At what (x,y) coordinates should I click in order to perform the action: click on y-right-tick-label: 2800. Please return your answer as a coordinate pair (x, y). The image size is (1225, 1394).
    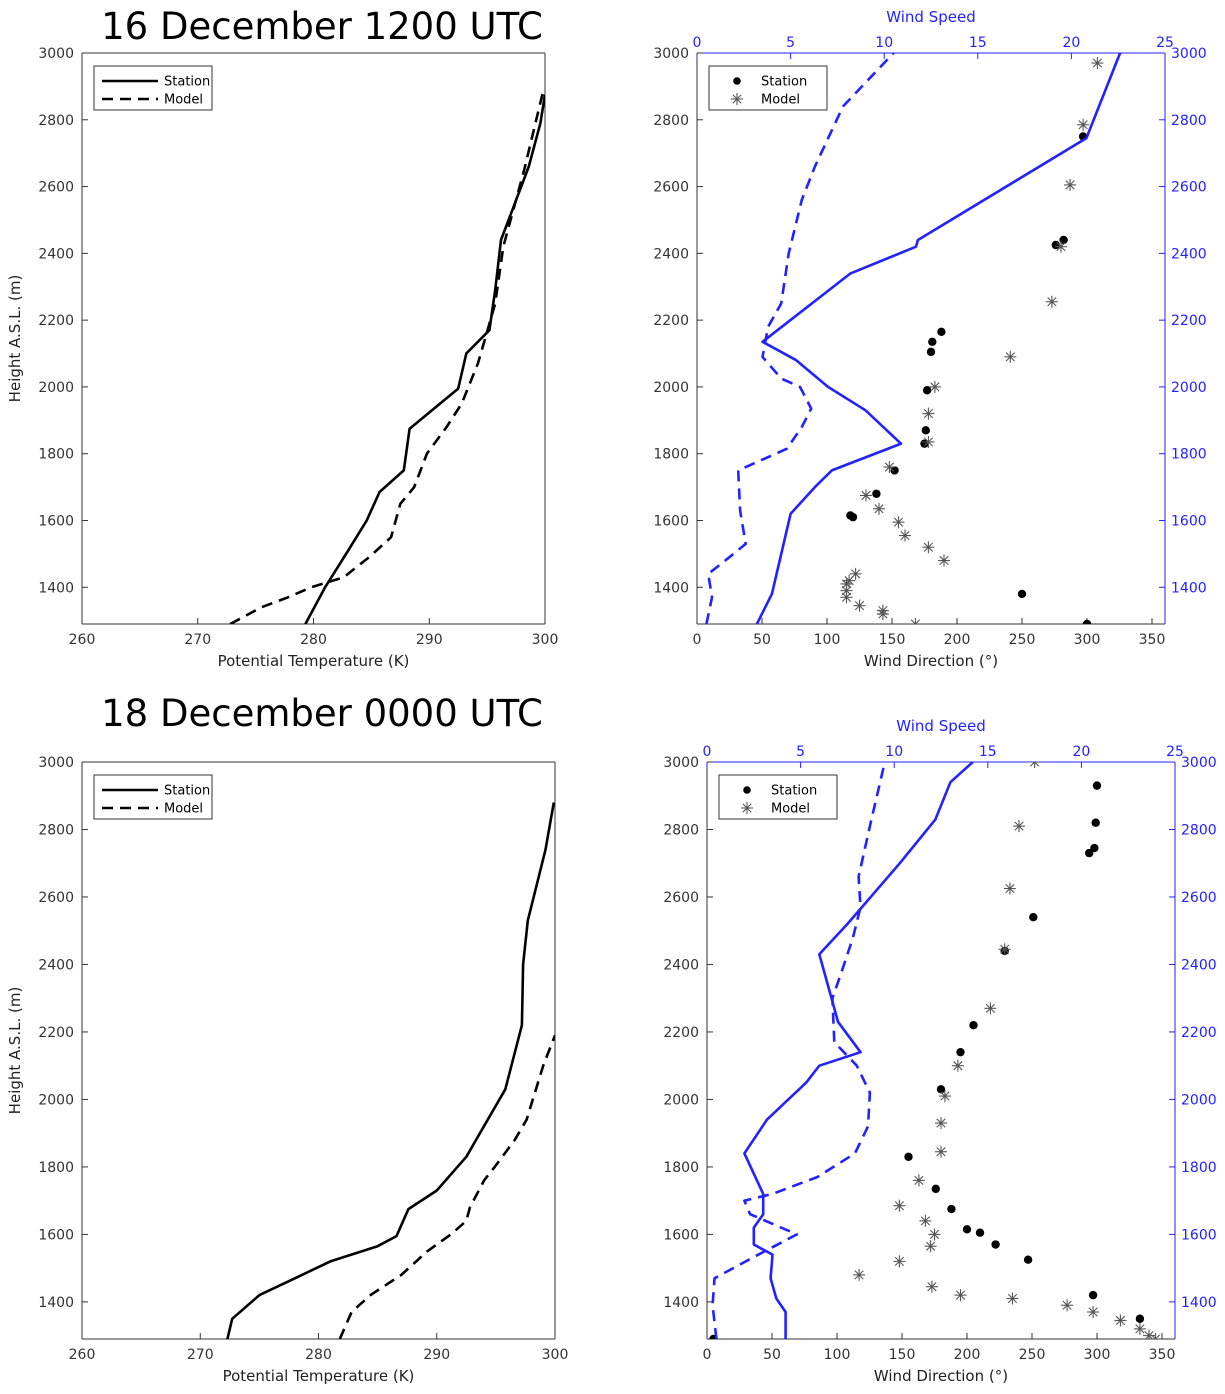
    Looking at the image, I should click on (1199, 830).